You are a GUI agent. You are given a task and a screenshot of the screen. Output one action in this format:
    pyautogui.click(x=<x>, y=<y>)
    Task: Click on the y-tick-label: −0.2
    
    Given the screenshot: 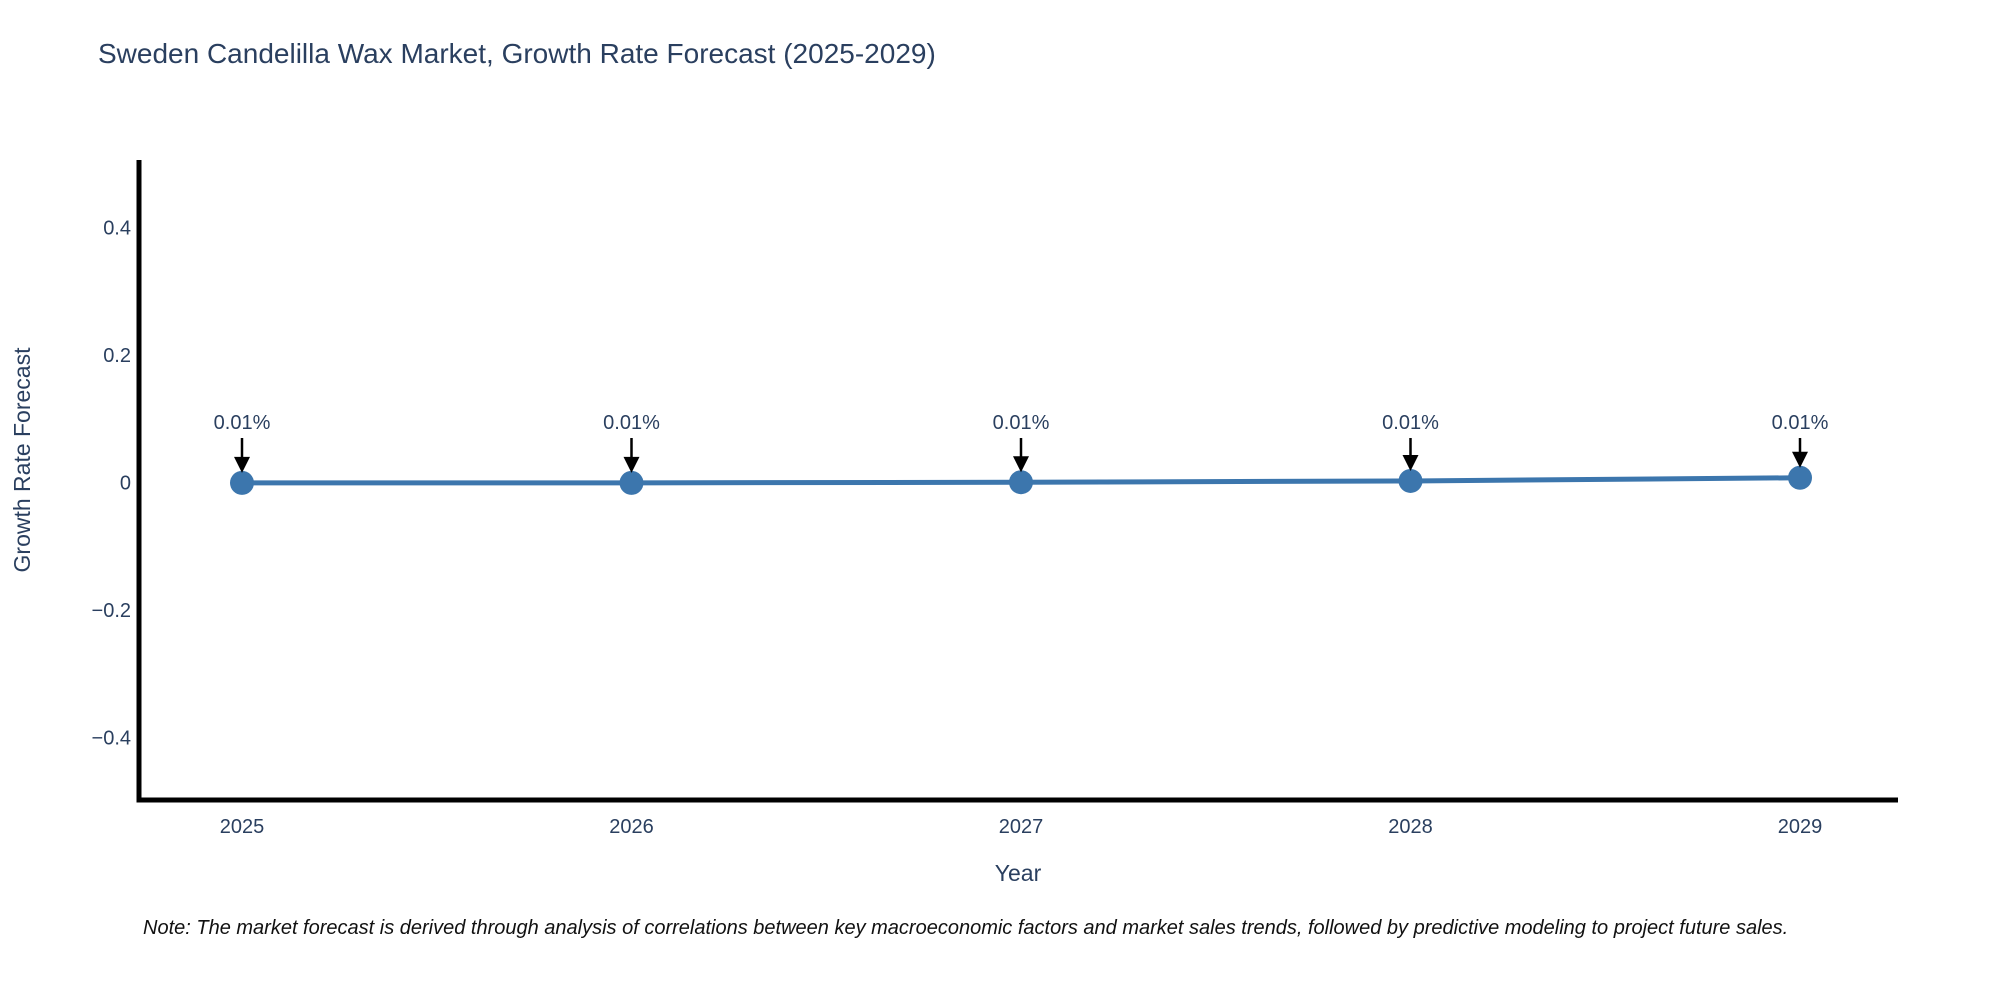 What is the action you would take?
    pyautogui.click(x=111, y=611)
    